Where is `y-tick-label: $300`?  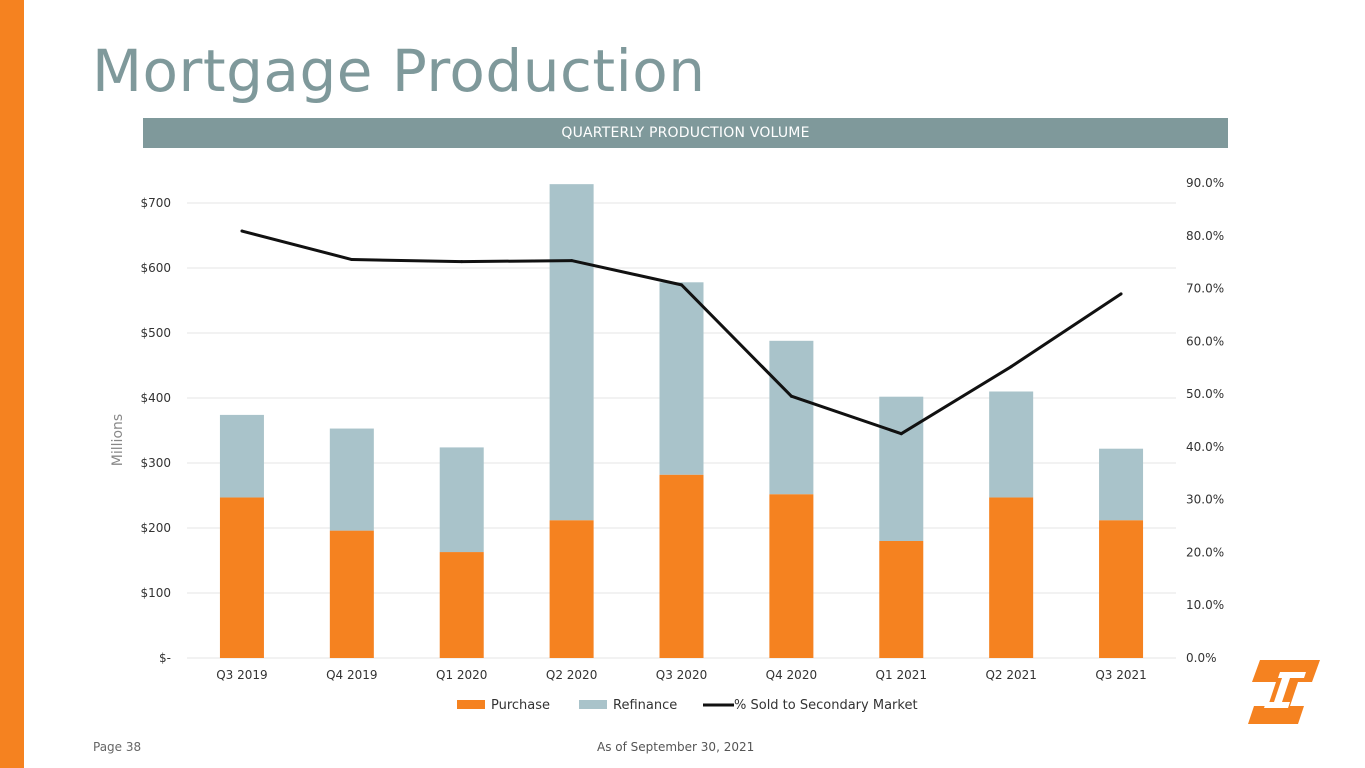 y-tick-label: $300 is located at coordinates (155, 463).